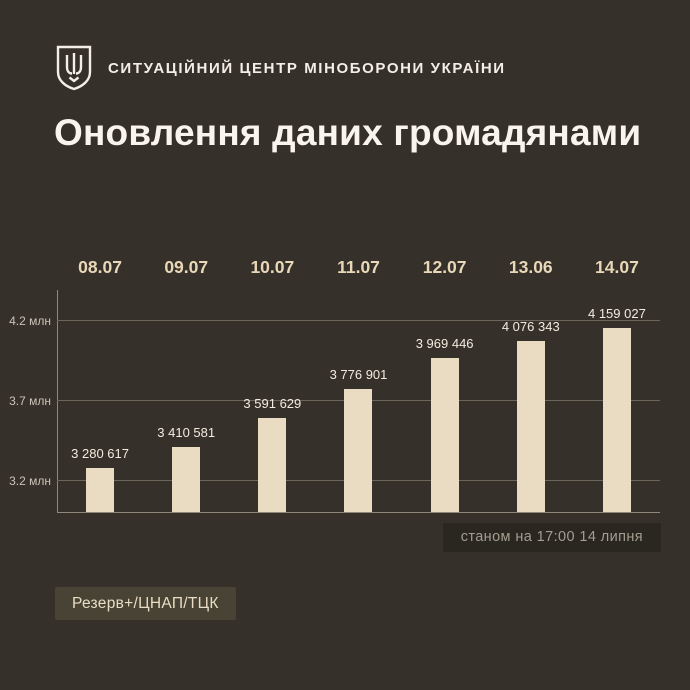 This screenshot has width=690, height=690. Describe the element at coordinates (57, 401) in the screenshot. I see `y-axis-line` at that location.